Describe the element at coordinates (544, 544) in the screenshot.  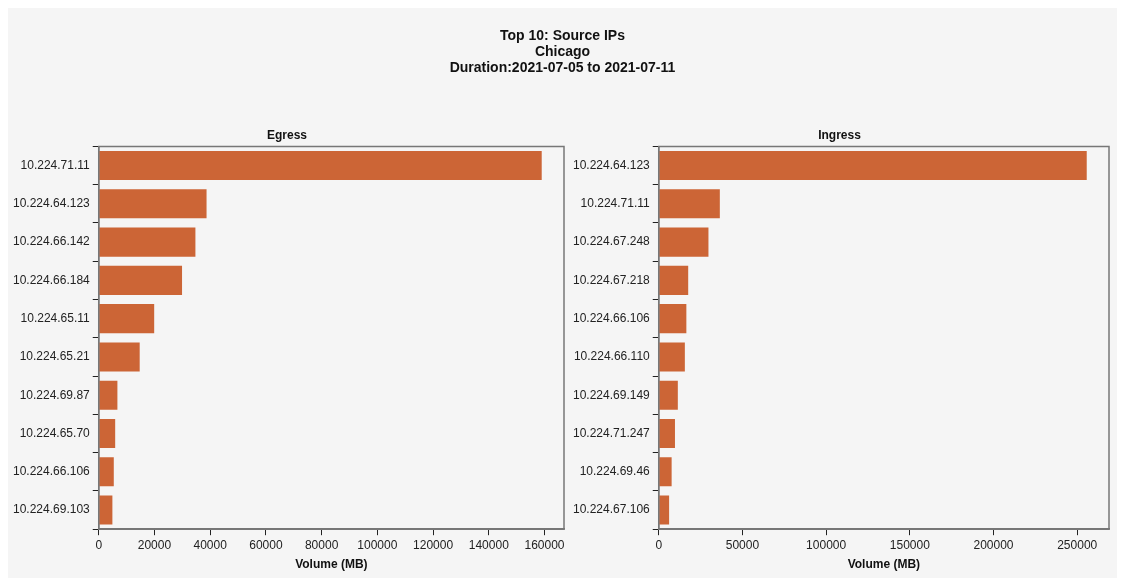
I see `x-tick-label: 160000` at that location.